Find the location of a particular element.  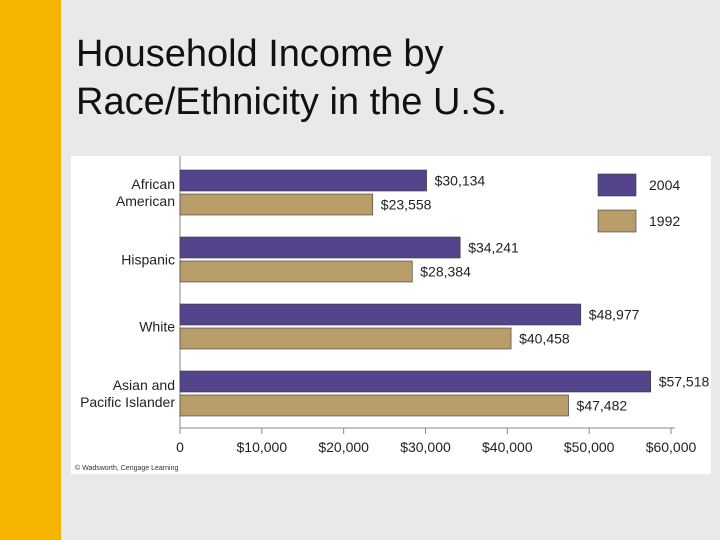

data-label-1992-0: $23,558 is located at coordinates (406, 205).